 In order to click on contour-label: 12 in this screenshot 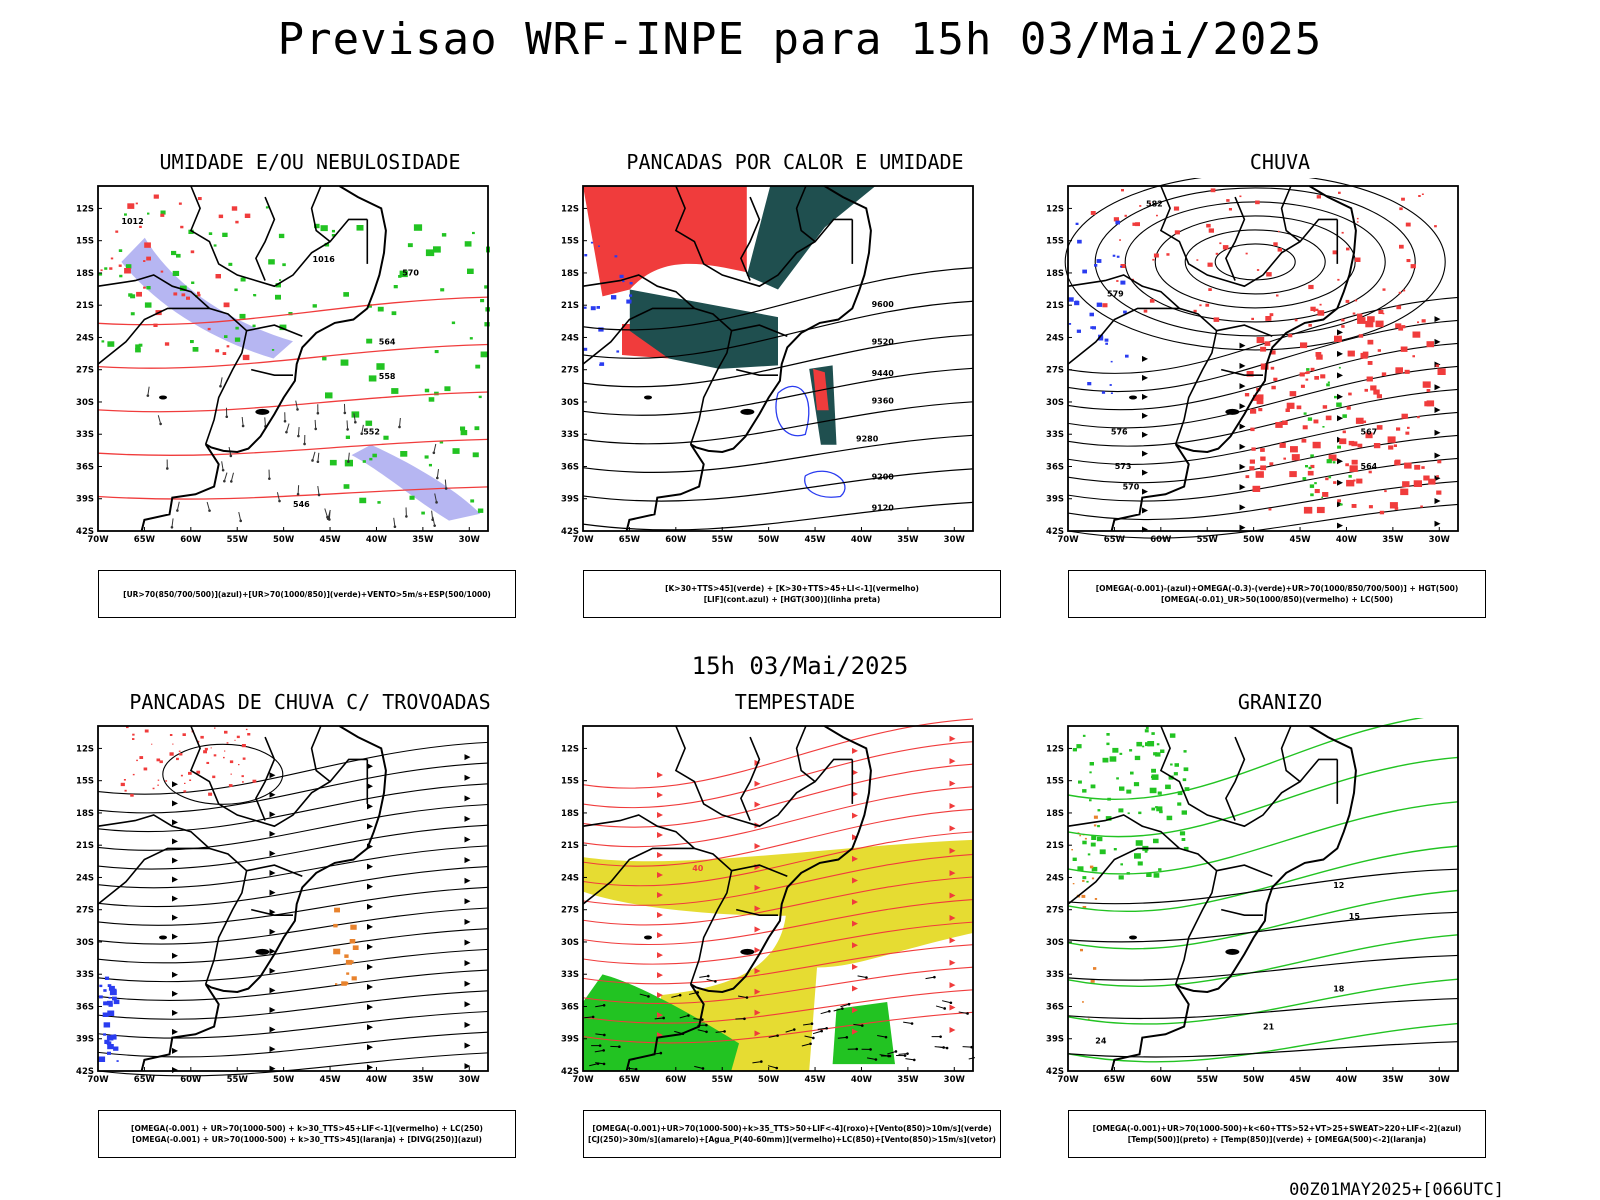, I will do `click(1338, 885)`.